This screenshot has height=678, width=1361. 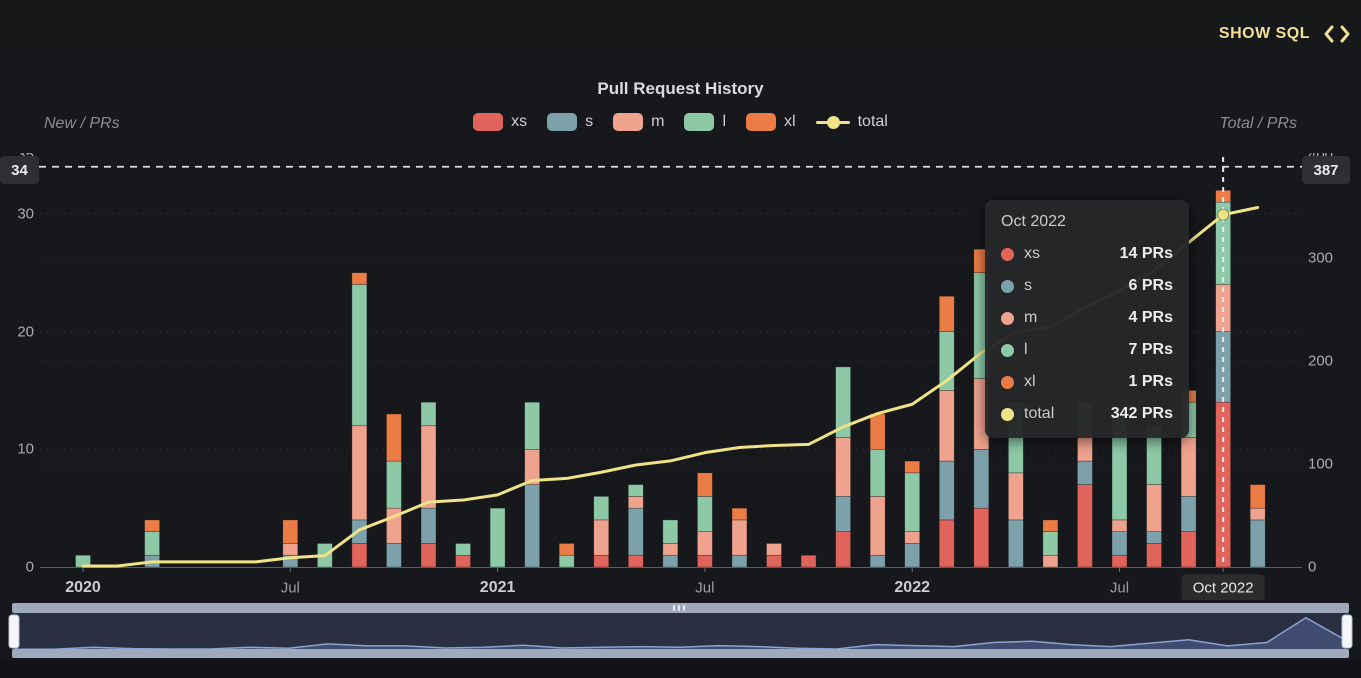 I want to click on chart-title: Pull Request History, so click(x=680, y=88).